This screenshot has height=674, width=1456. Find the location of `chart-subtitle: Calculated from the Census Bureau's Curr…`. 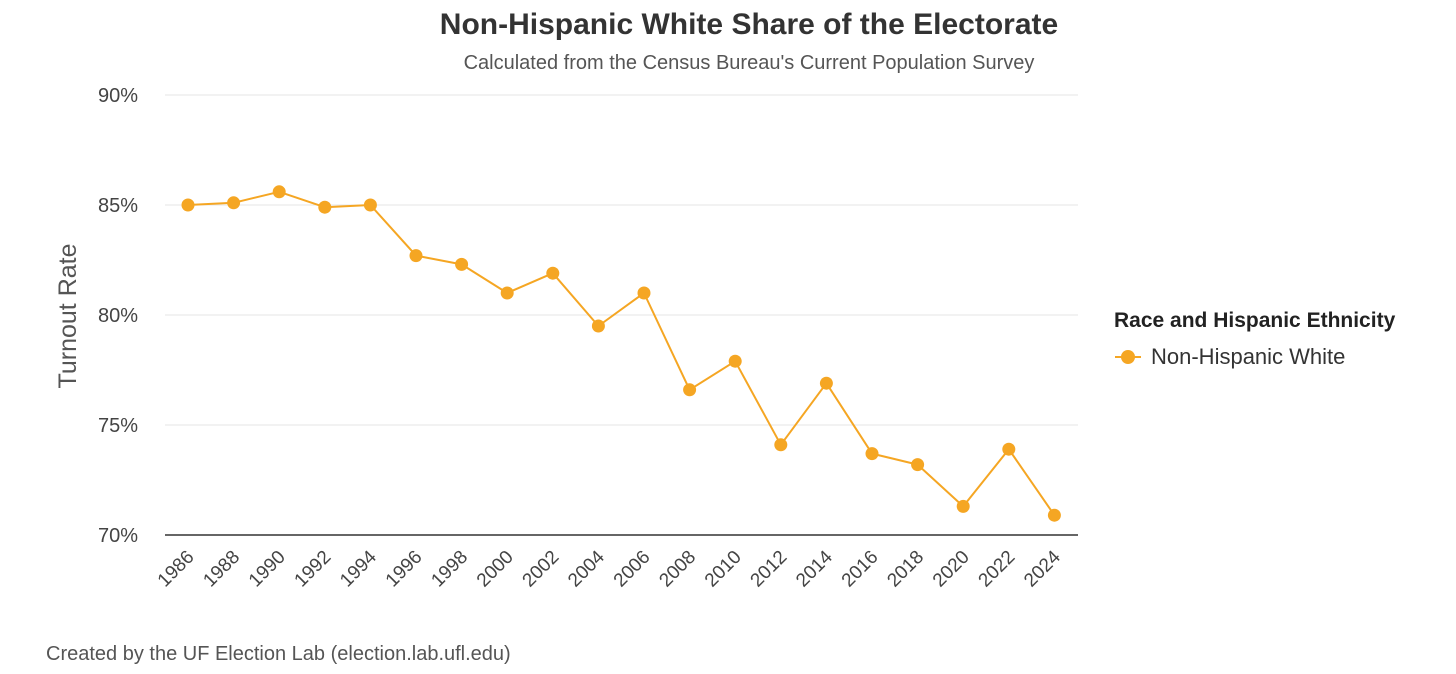

chart-subtitle: Calculated from the Census Bureau's Curr… is located at coordinates (749, 63).